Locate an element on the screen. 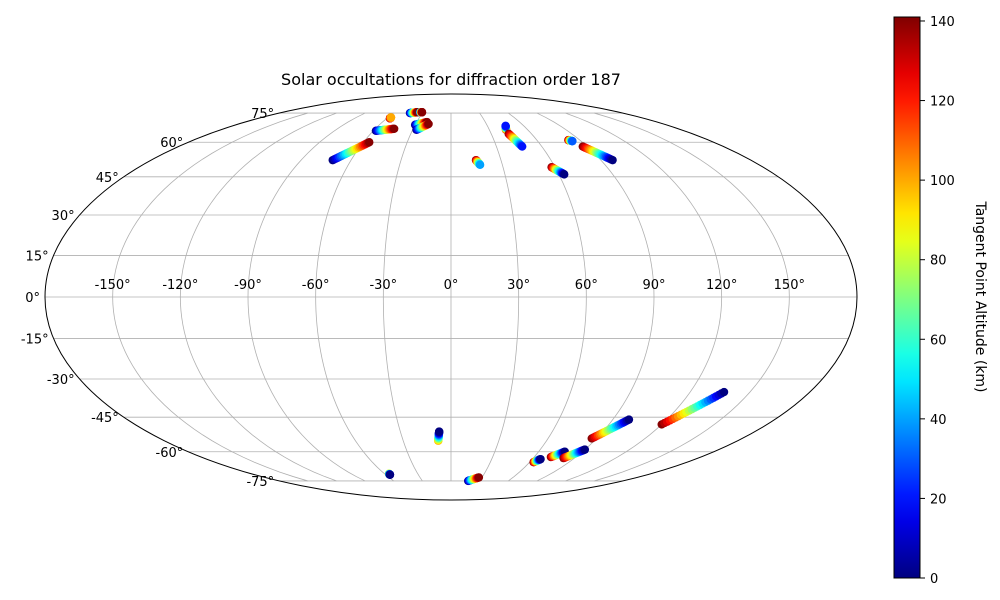 This screenshot has height=600, width=1000. latitude-tick-label: 45° is located at coordinates (107, 178).